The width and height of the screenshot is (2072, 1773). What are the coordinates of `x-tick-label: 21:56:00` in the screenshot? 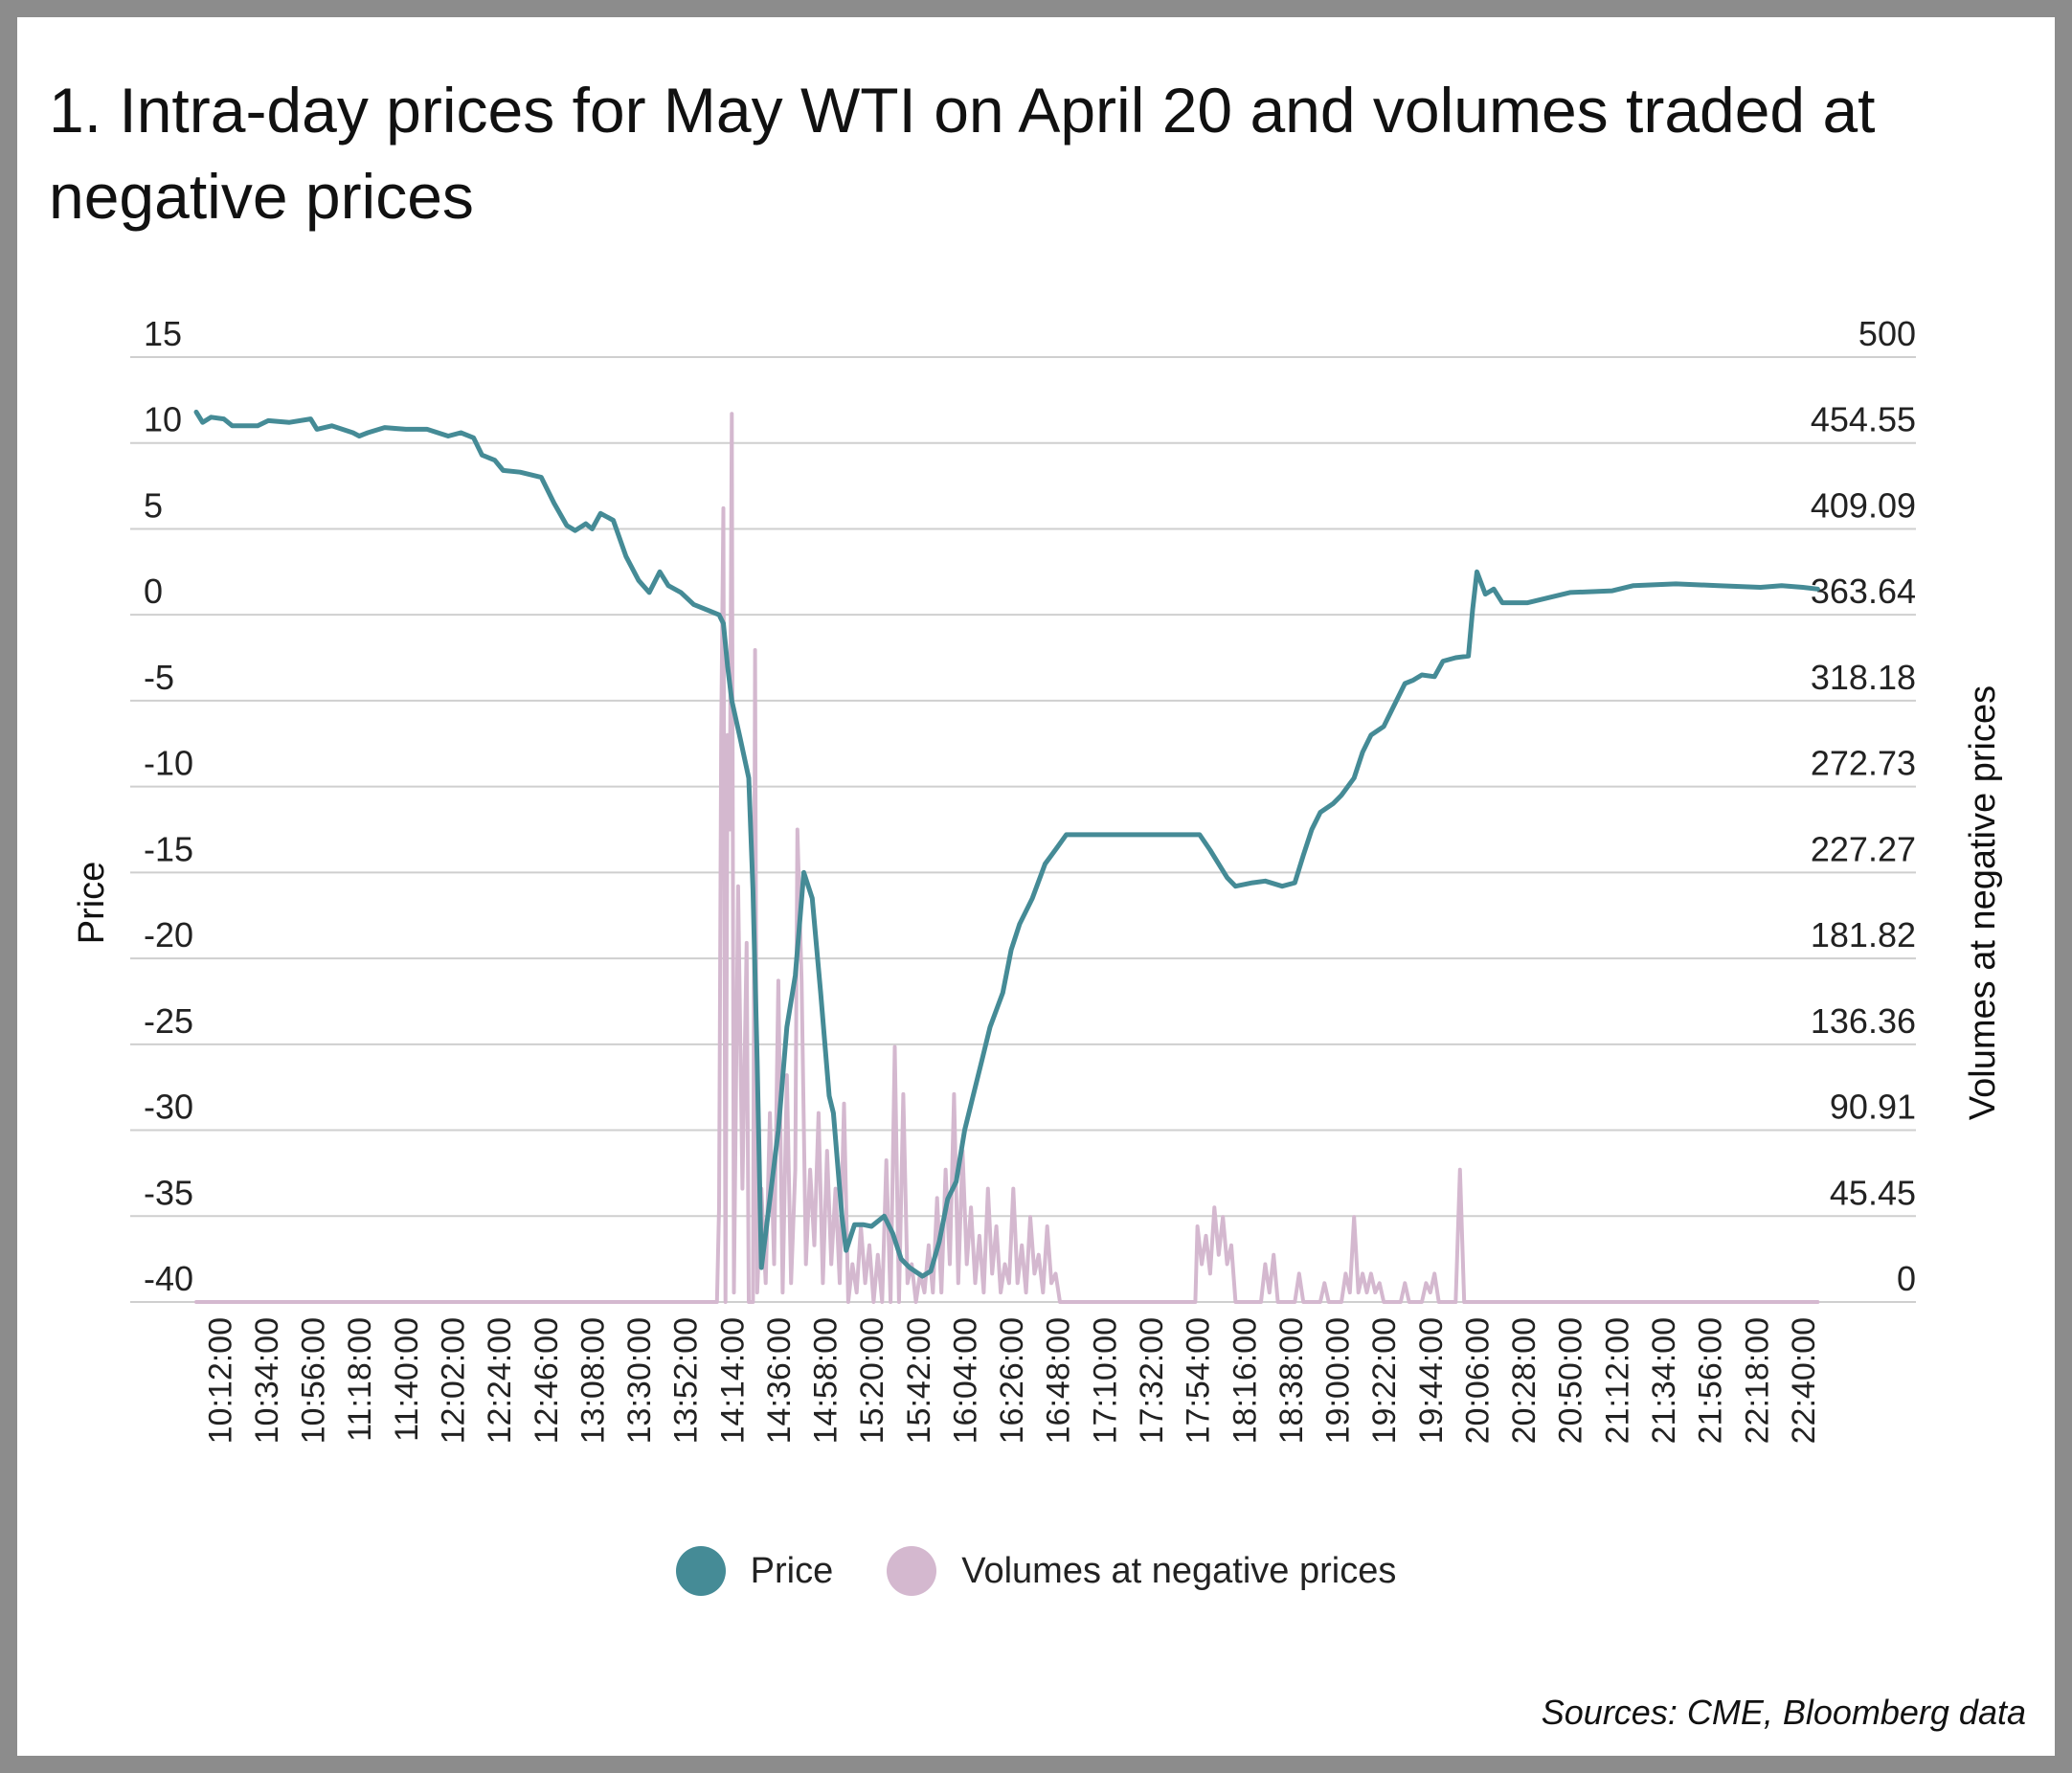 It's located at (1711, 1380).